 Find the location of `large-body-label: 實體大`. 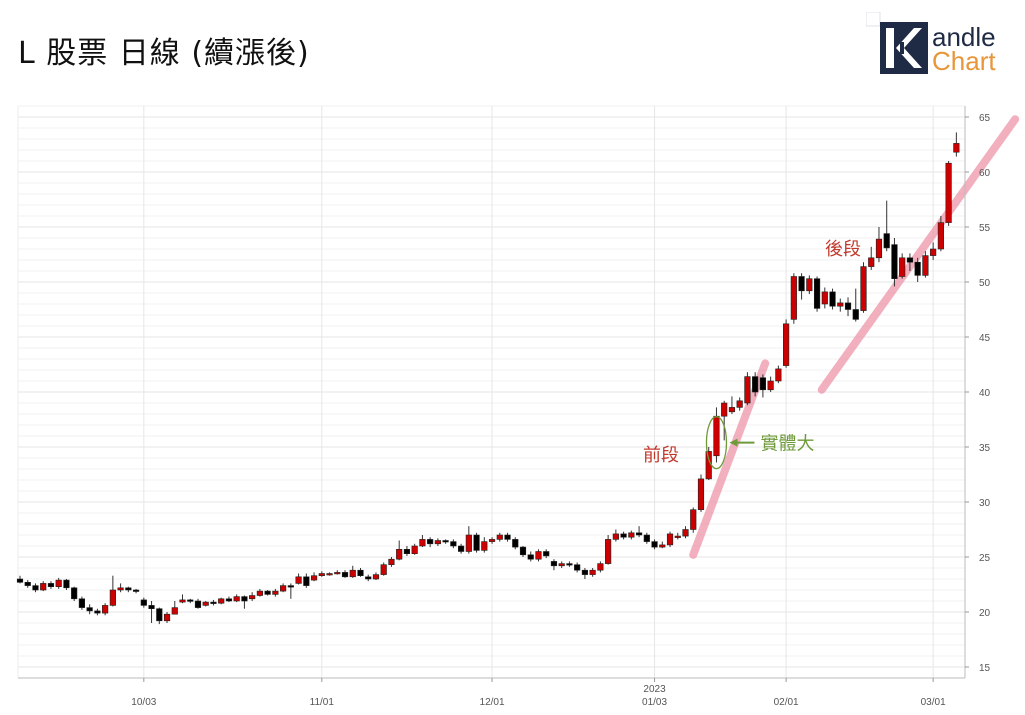

large-body-label: 實體大 is located at coordinates (787, 444).